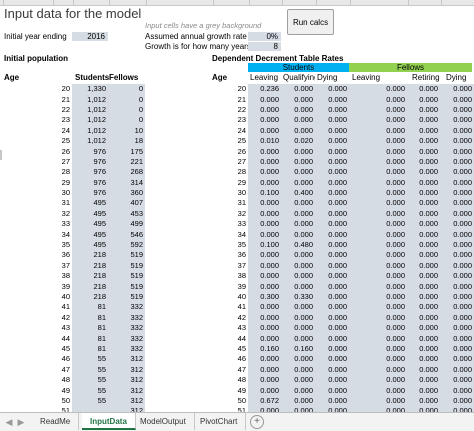  Describe the element at coordinates (264, 46) in the screenshot. I see `growth-years-input: 8` at that location.